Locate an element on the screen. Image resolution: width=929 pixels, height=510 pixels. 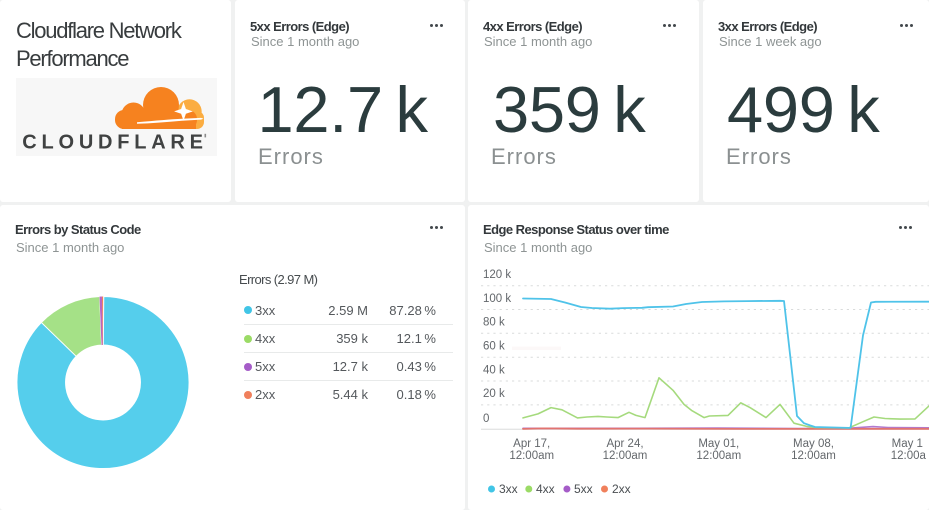
svg-text: 20 k is located at coordinates (494, 394).